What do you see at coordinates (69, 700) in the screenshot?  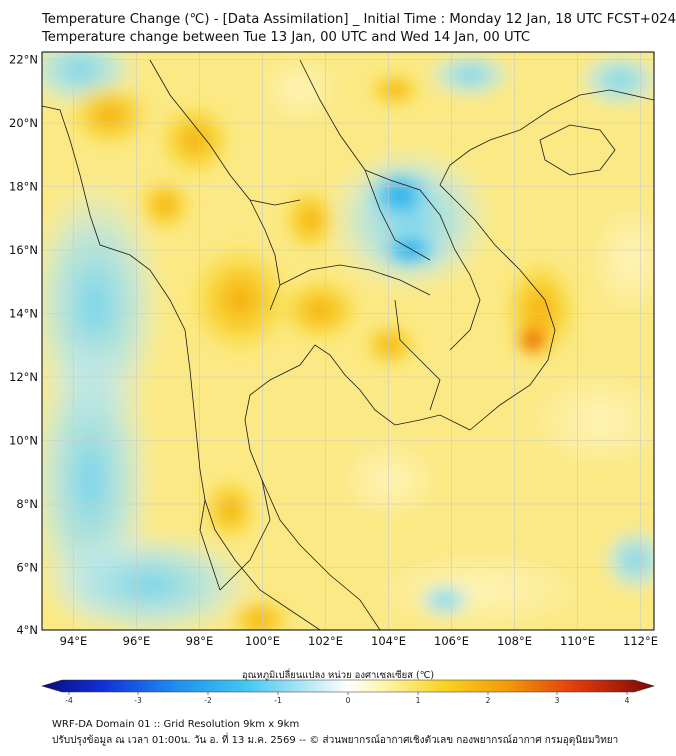 I see `colorbar-tick: -4` at bounding box center [69, 700].